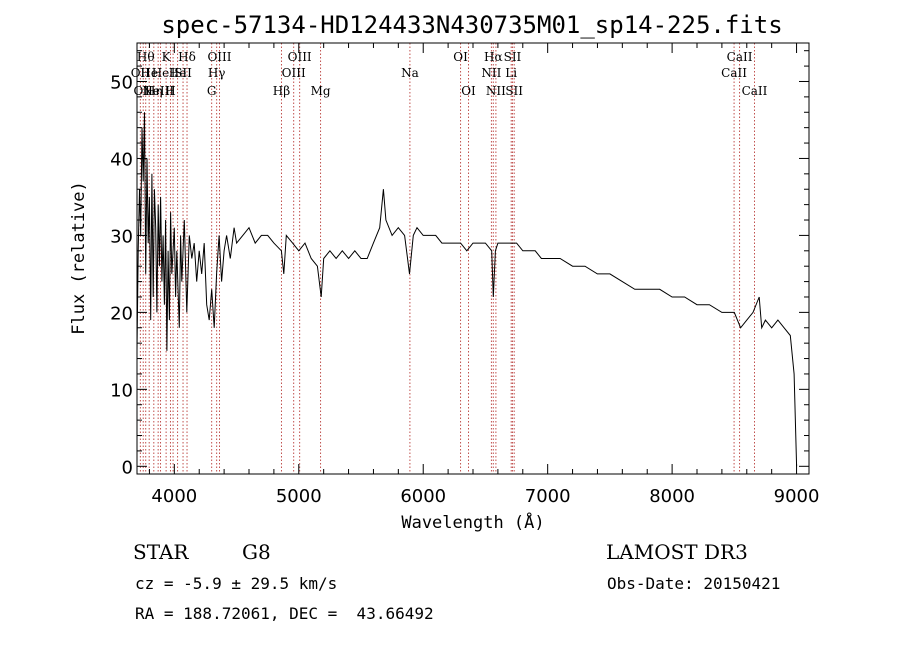 The width and height of the screenshot is (900, 649). What do you see at coordinates (548, 496) in the screenshot?
I see `x-tick-label: 7000` at bounding box center [548, 496].